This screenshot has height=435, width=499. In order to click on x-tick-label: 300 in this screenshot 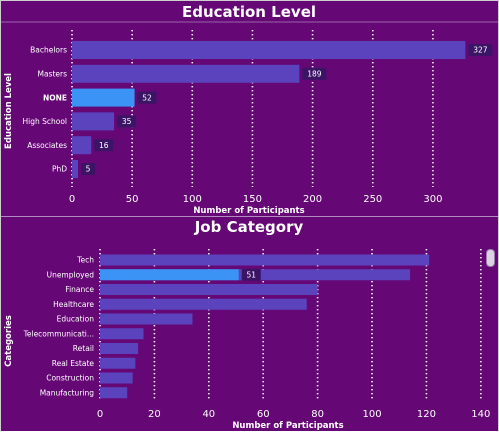, I will do `click(432, 199)`.